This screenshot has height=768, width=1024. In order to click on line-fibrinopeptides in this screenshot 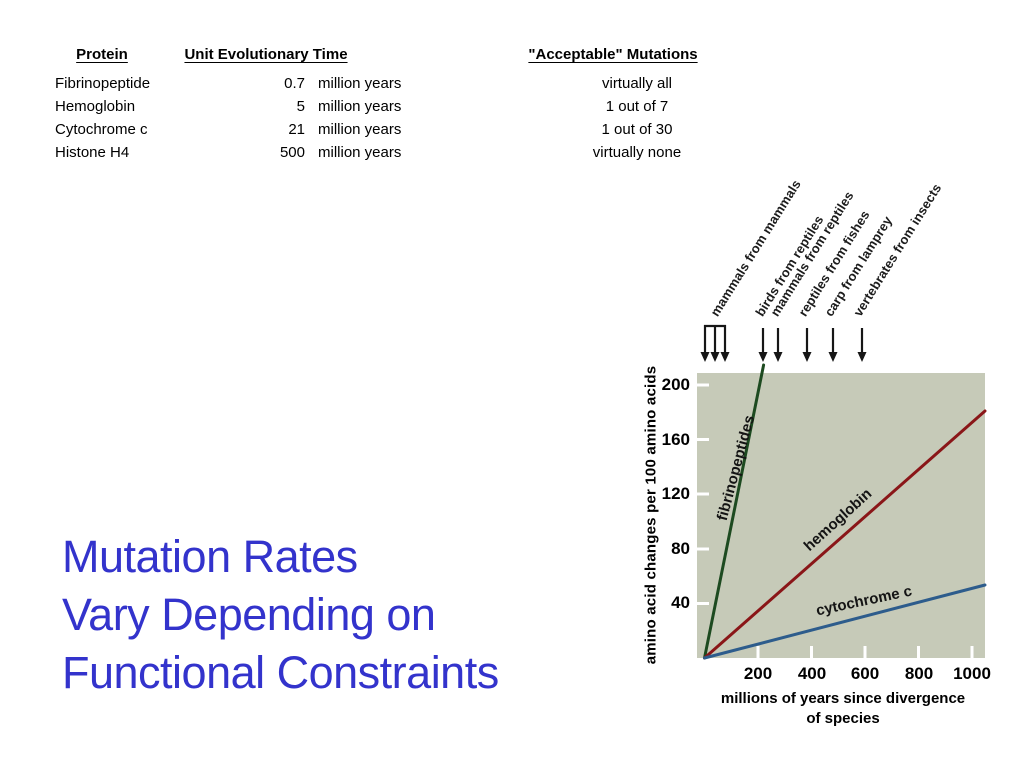, I will do `click(734, 511)`.